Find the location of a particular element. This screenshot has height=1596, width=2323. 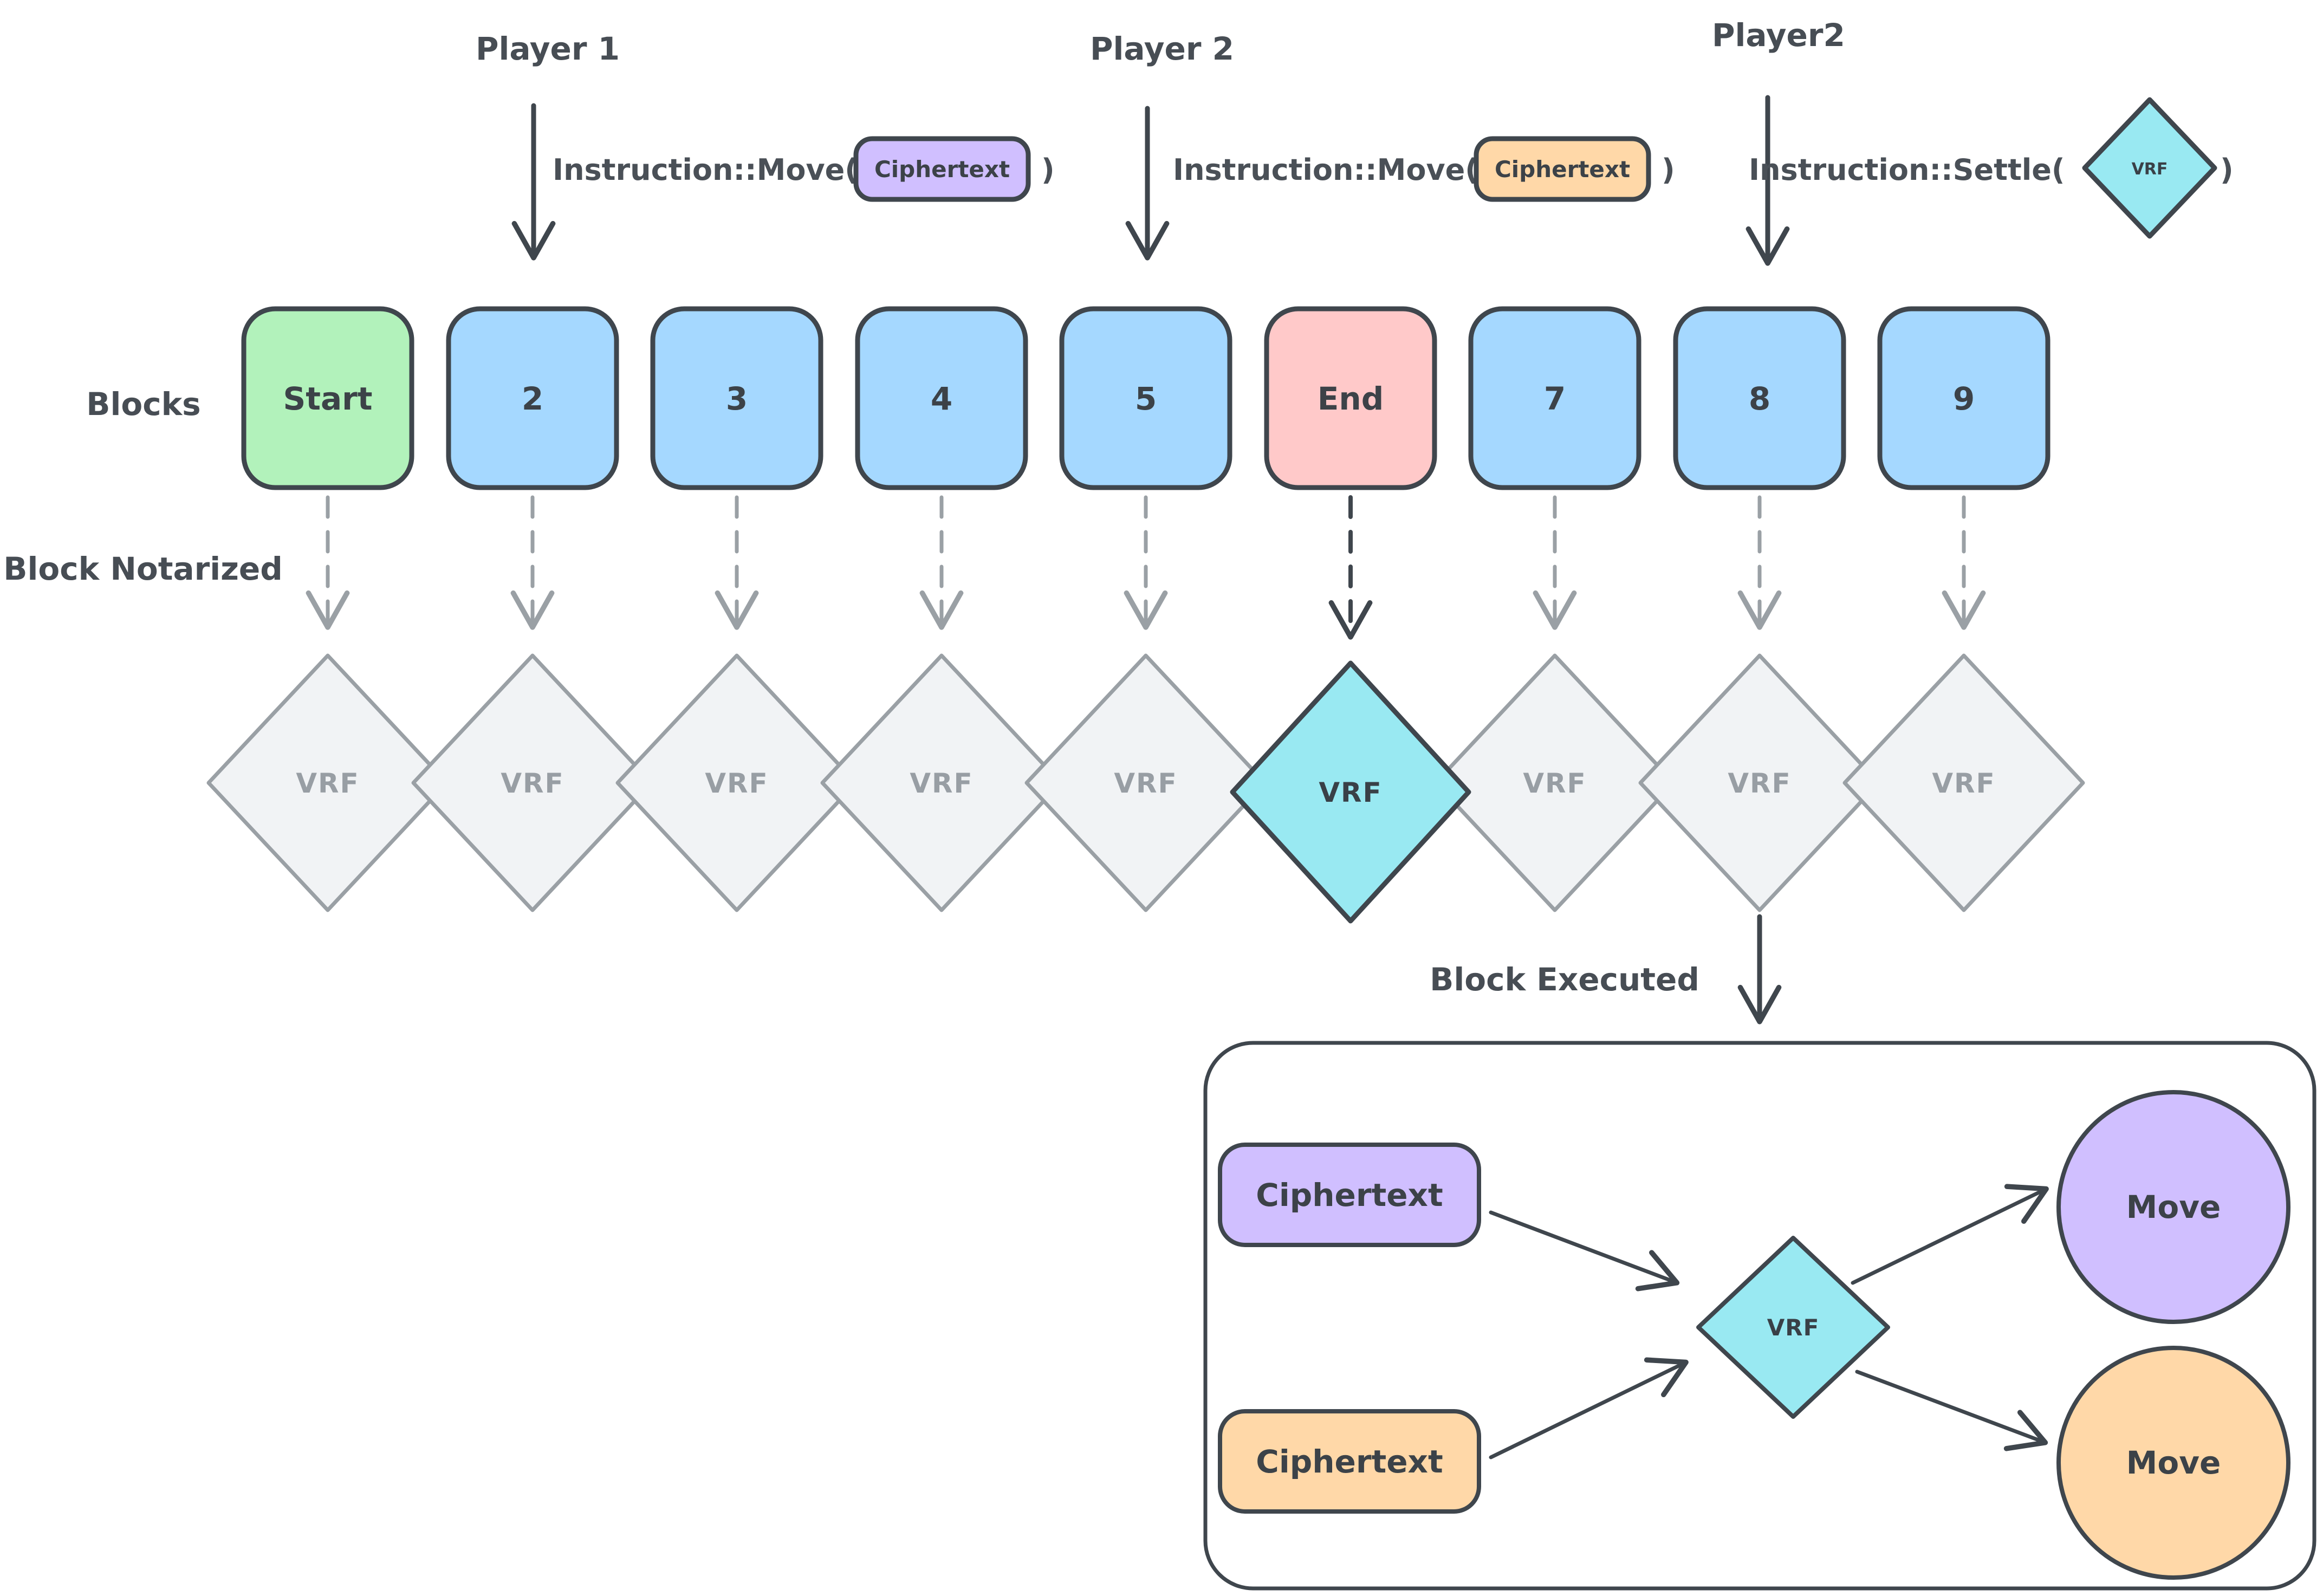

vrf-diamond-4: VRF is located at coordinates (941, 783).